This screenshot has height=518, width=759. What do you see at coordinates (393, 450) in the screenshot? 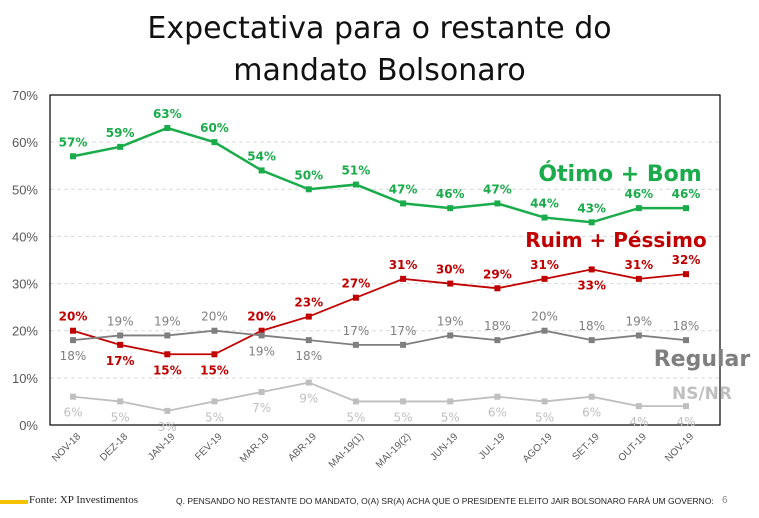
I see `x-tick-label: MAI-19(2)` at bounding box center [393, 450].